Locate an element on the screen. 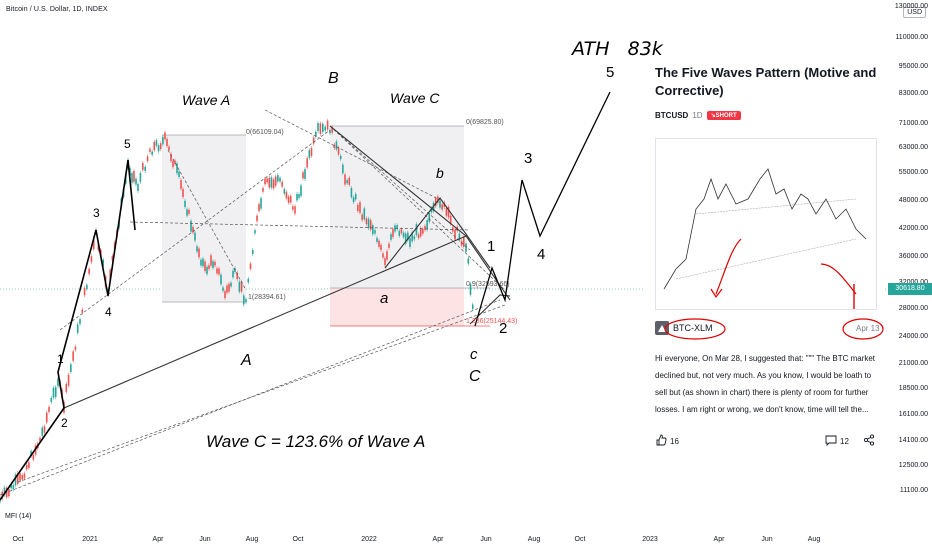 This screenshot has width=932, height=550. fib-c-top: 0(69825.80) is located at coordinates (485, 122).